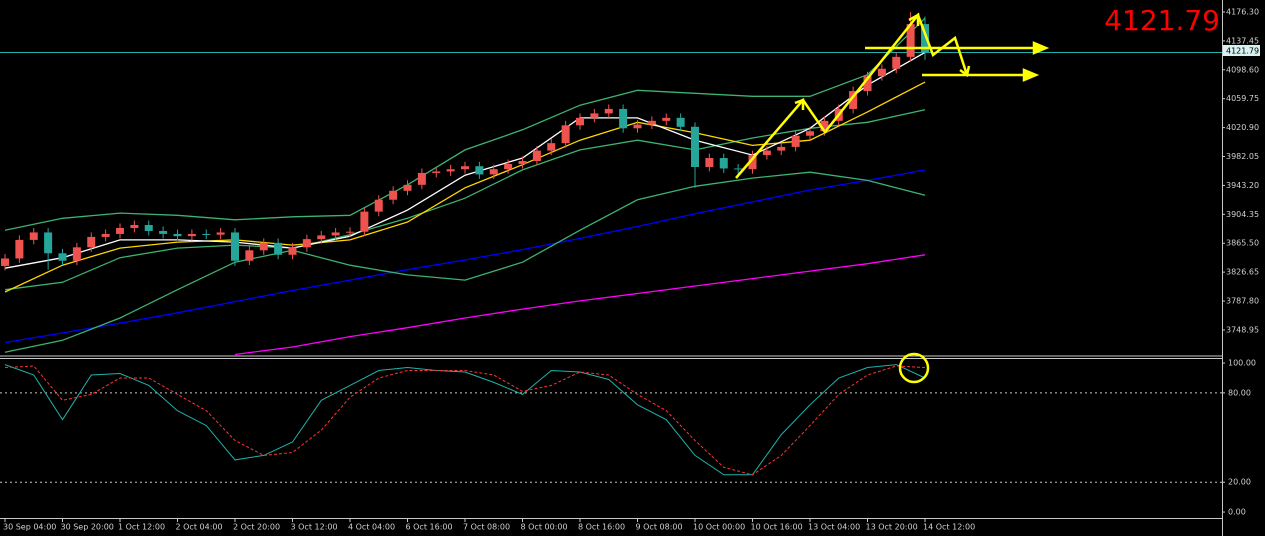 The height and width of the screenshot is (536, 1265). What do you see at coordinates (141, 527) in the screenshot?
I see `x-tick-label: 1 Oct 12:00` at bounding box center [141, 527].